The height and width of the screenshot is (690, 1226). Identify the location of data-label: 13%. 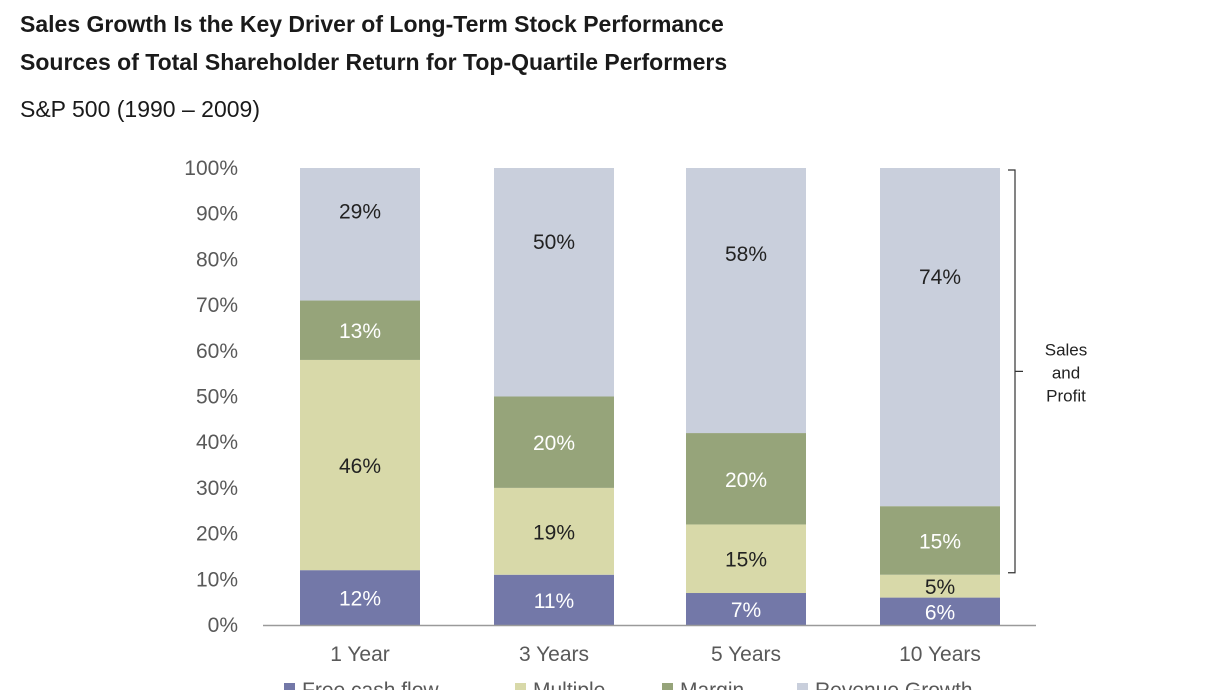
(360, 331).